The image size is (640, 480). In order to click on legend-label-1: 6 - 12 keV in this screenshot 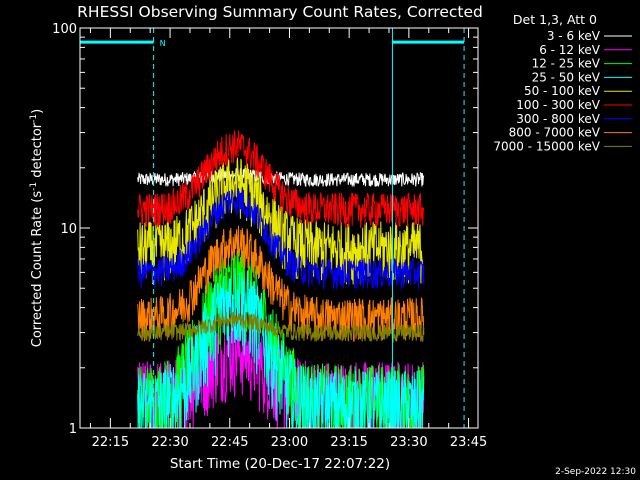, I will do `click(570, 50)`.